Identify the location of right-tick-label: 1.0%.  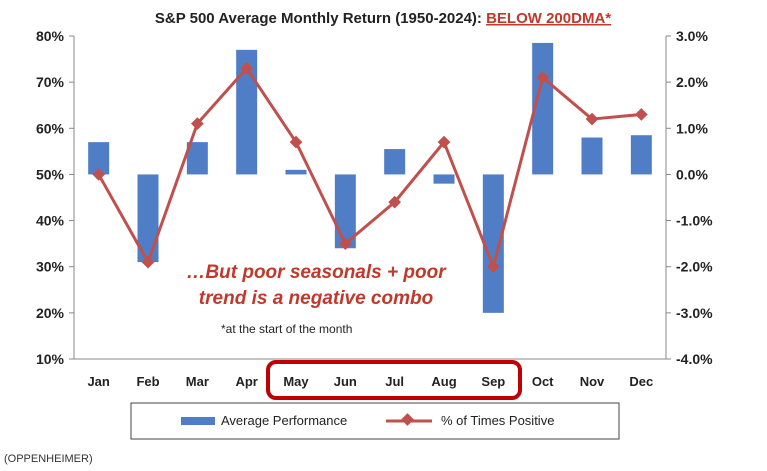
(692, 128).